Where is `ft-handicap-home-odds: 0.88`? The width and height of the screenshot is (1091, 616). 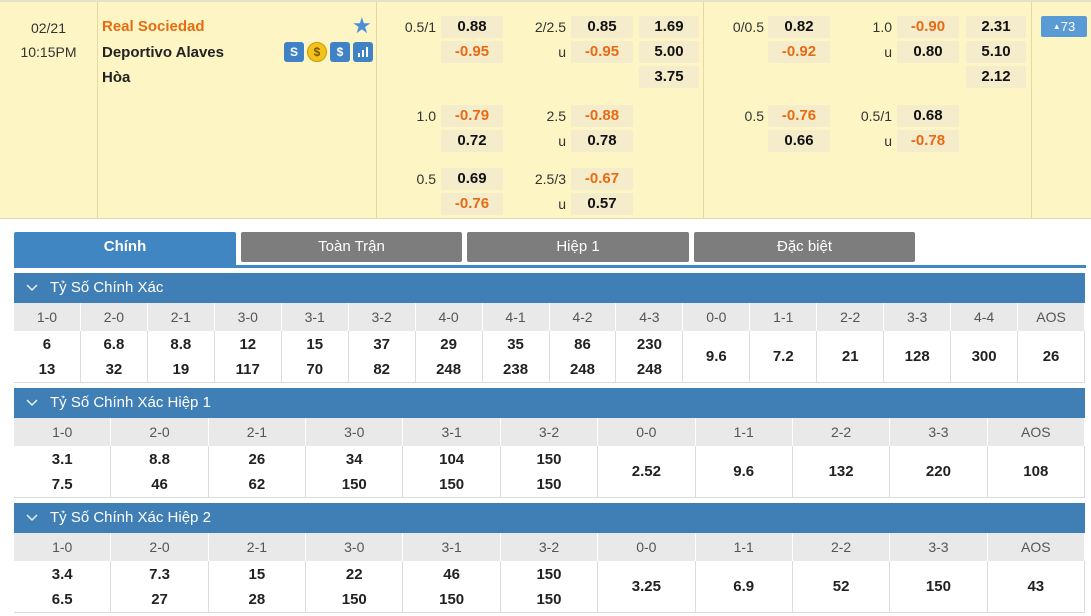
ft-handicap-home-odds: 0.88 is located at coordinates (472, 27).